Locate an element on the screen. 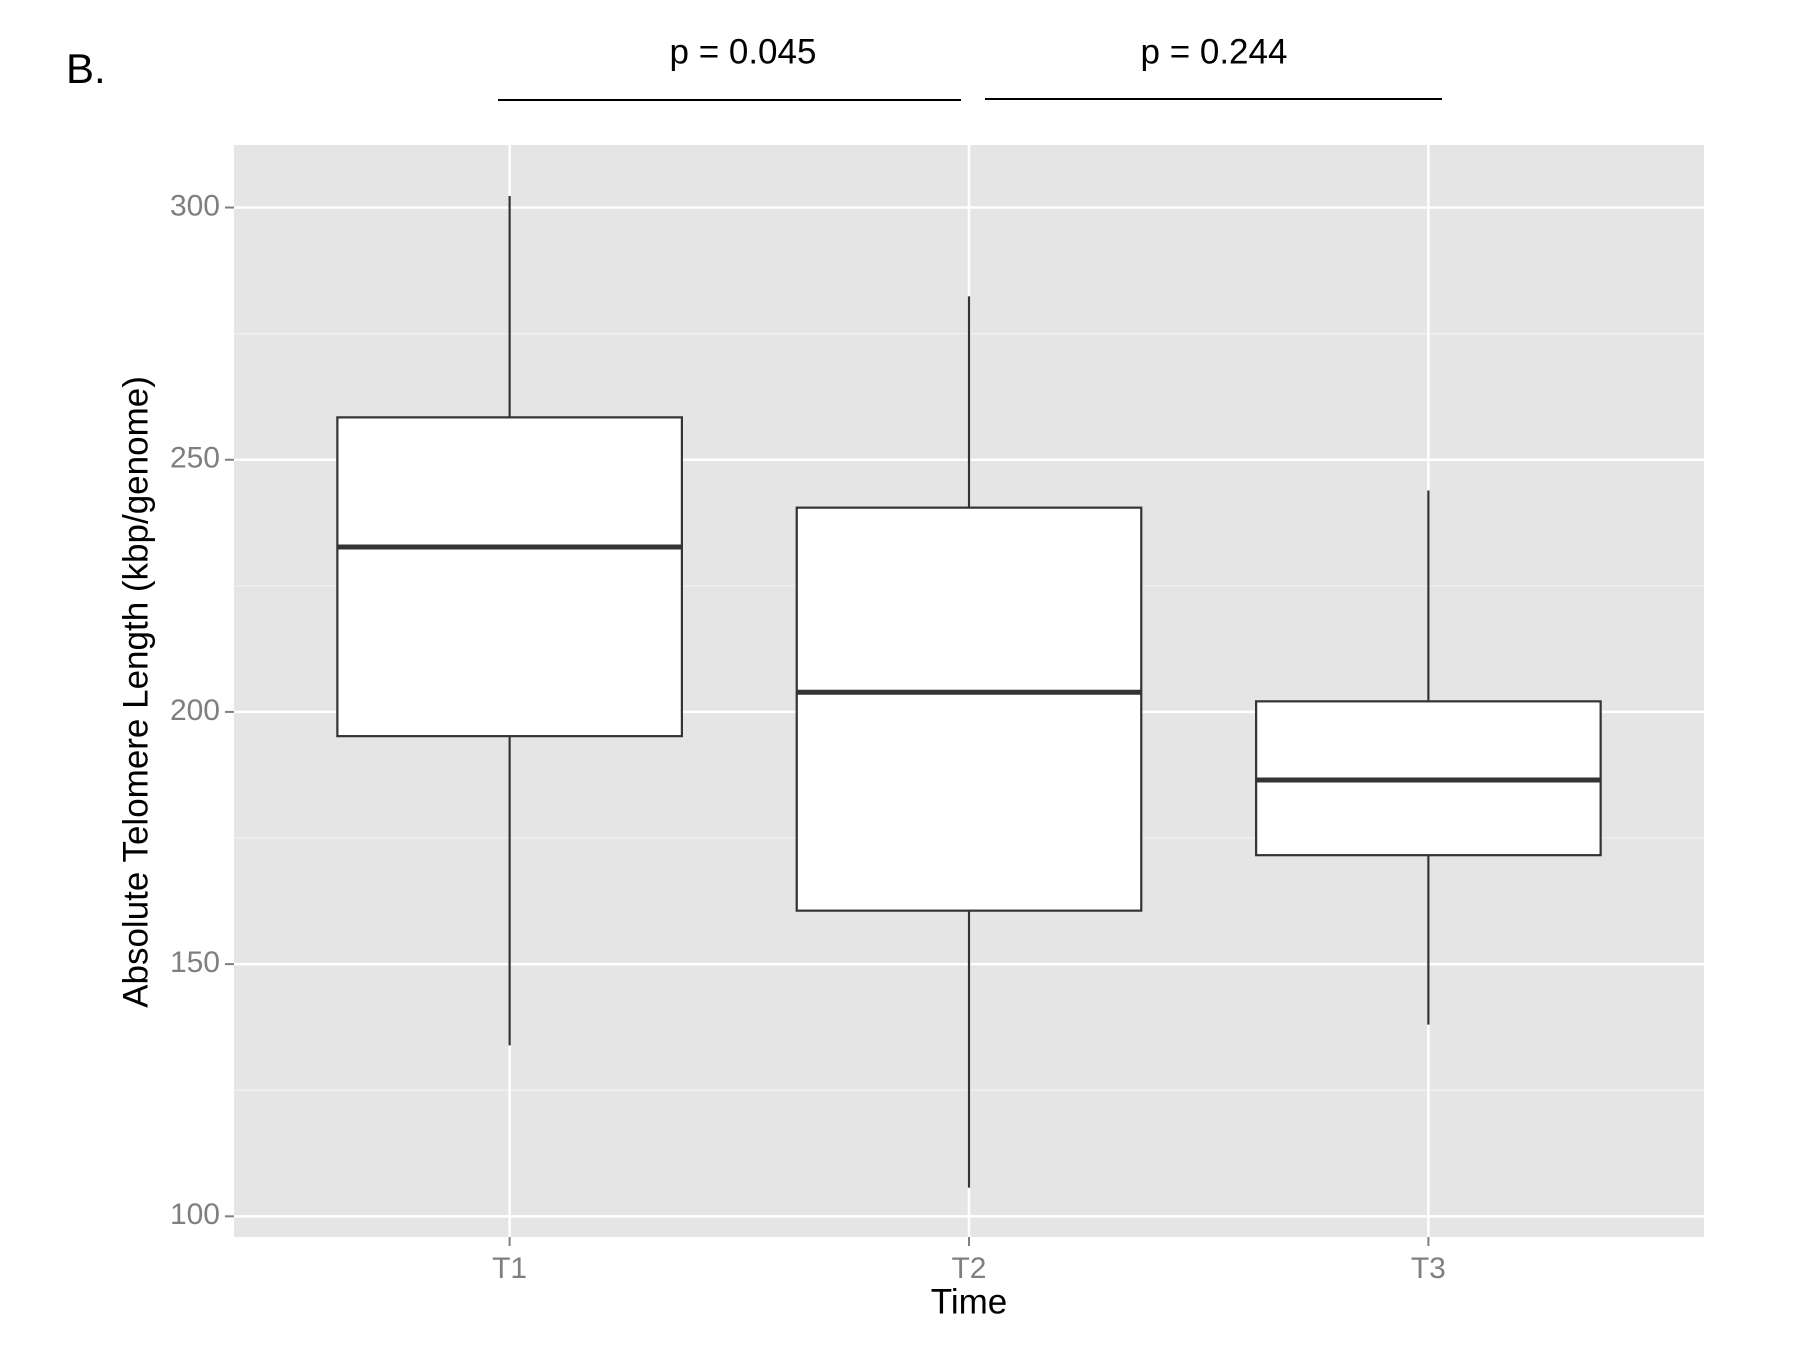 Image resolution: width=1800 pixels, height=1357 pixels. x-tick-label: T1 is located at coordinates (509, 1268).